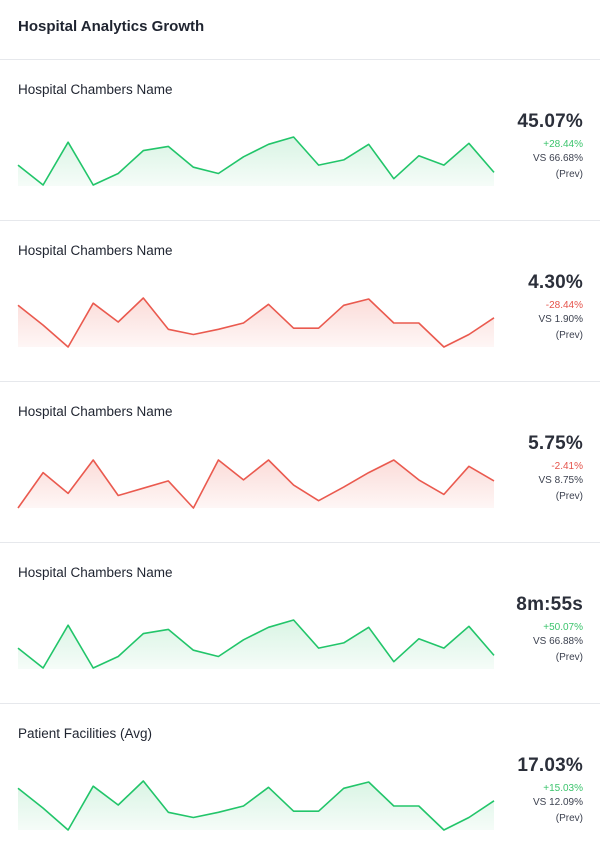 Image resolution: width=600 pixels, height=865 pixels. I want to click on metric-summary: 17.03% +15.03% VS 12.09% (Prev), so click(550, 789).